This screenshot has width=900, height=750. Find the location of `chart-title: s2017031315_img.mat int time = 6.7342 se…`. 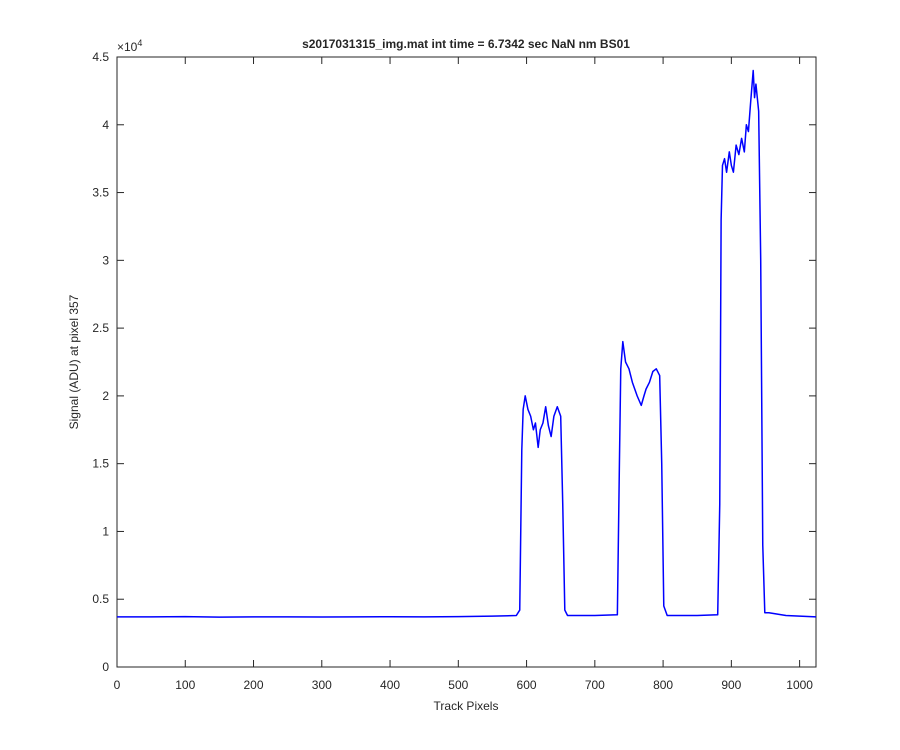

chart-title: s2017031315_img.mat int time = 6.7342 se… is located at coordinates (466, 44).